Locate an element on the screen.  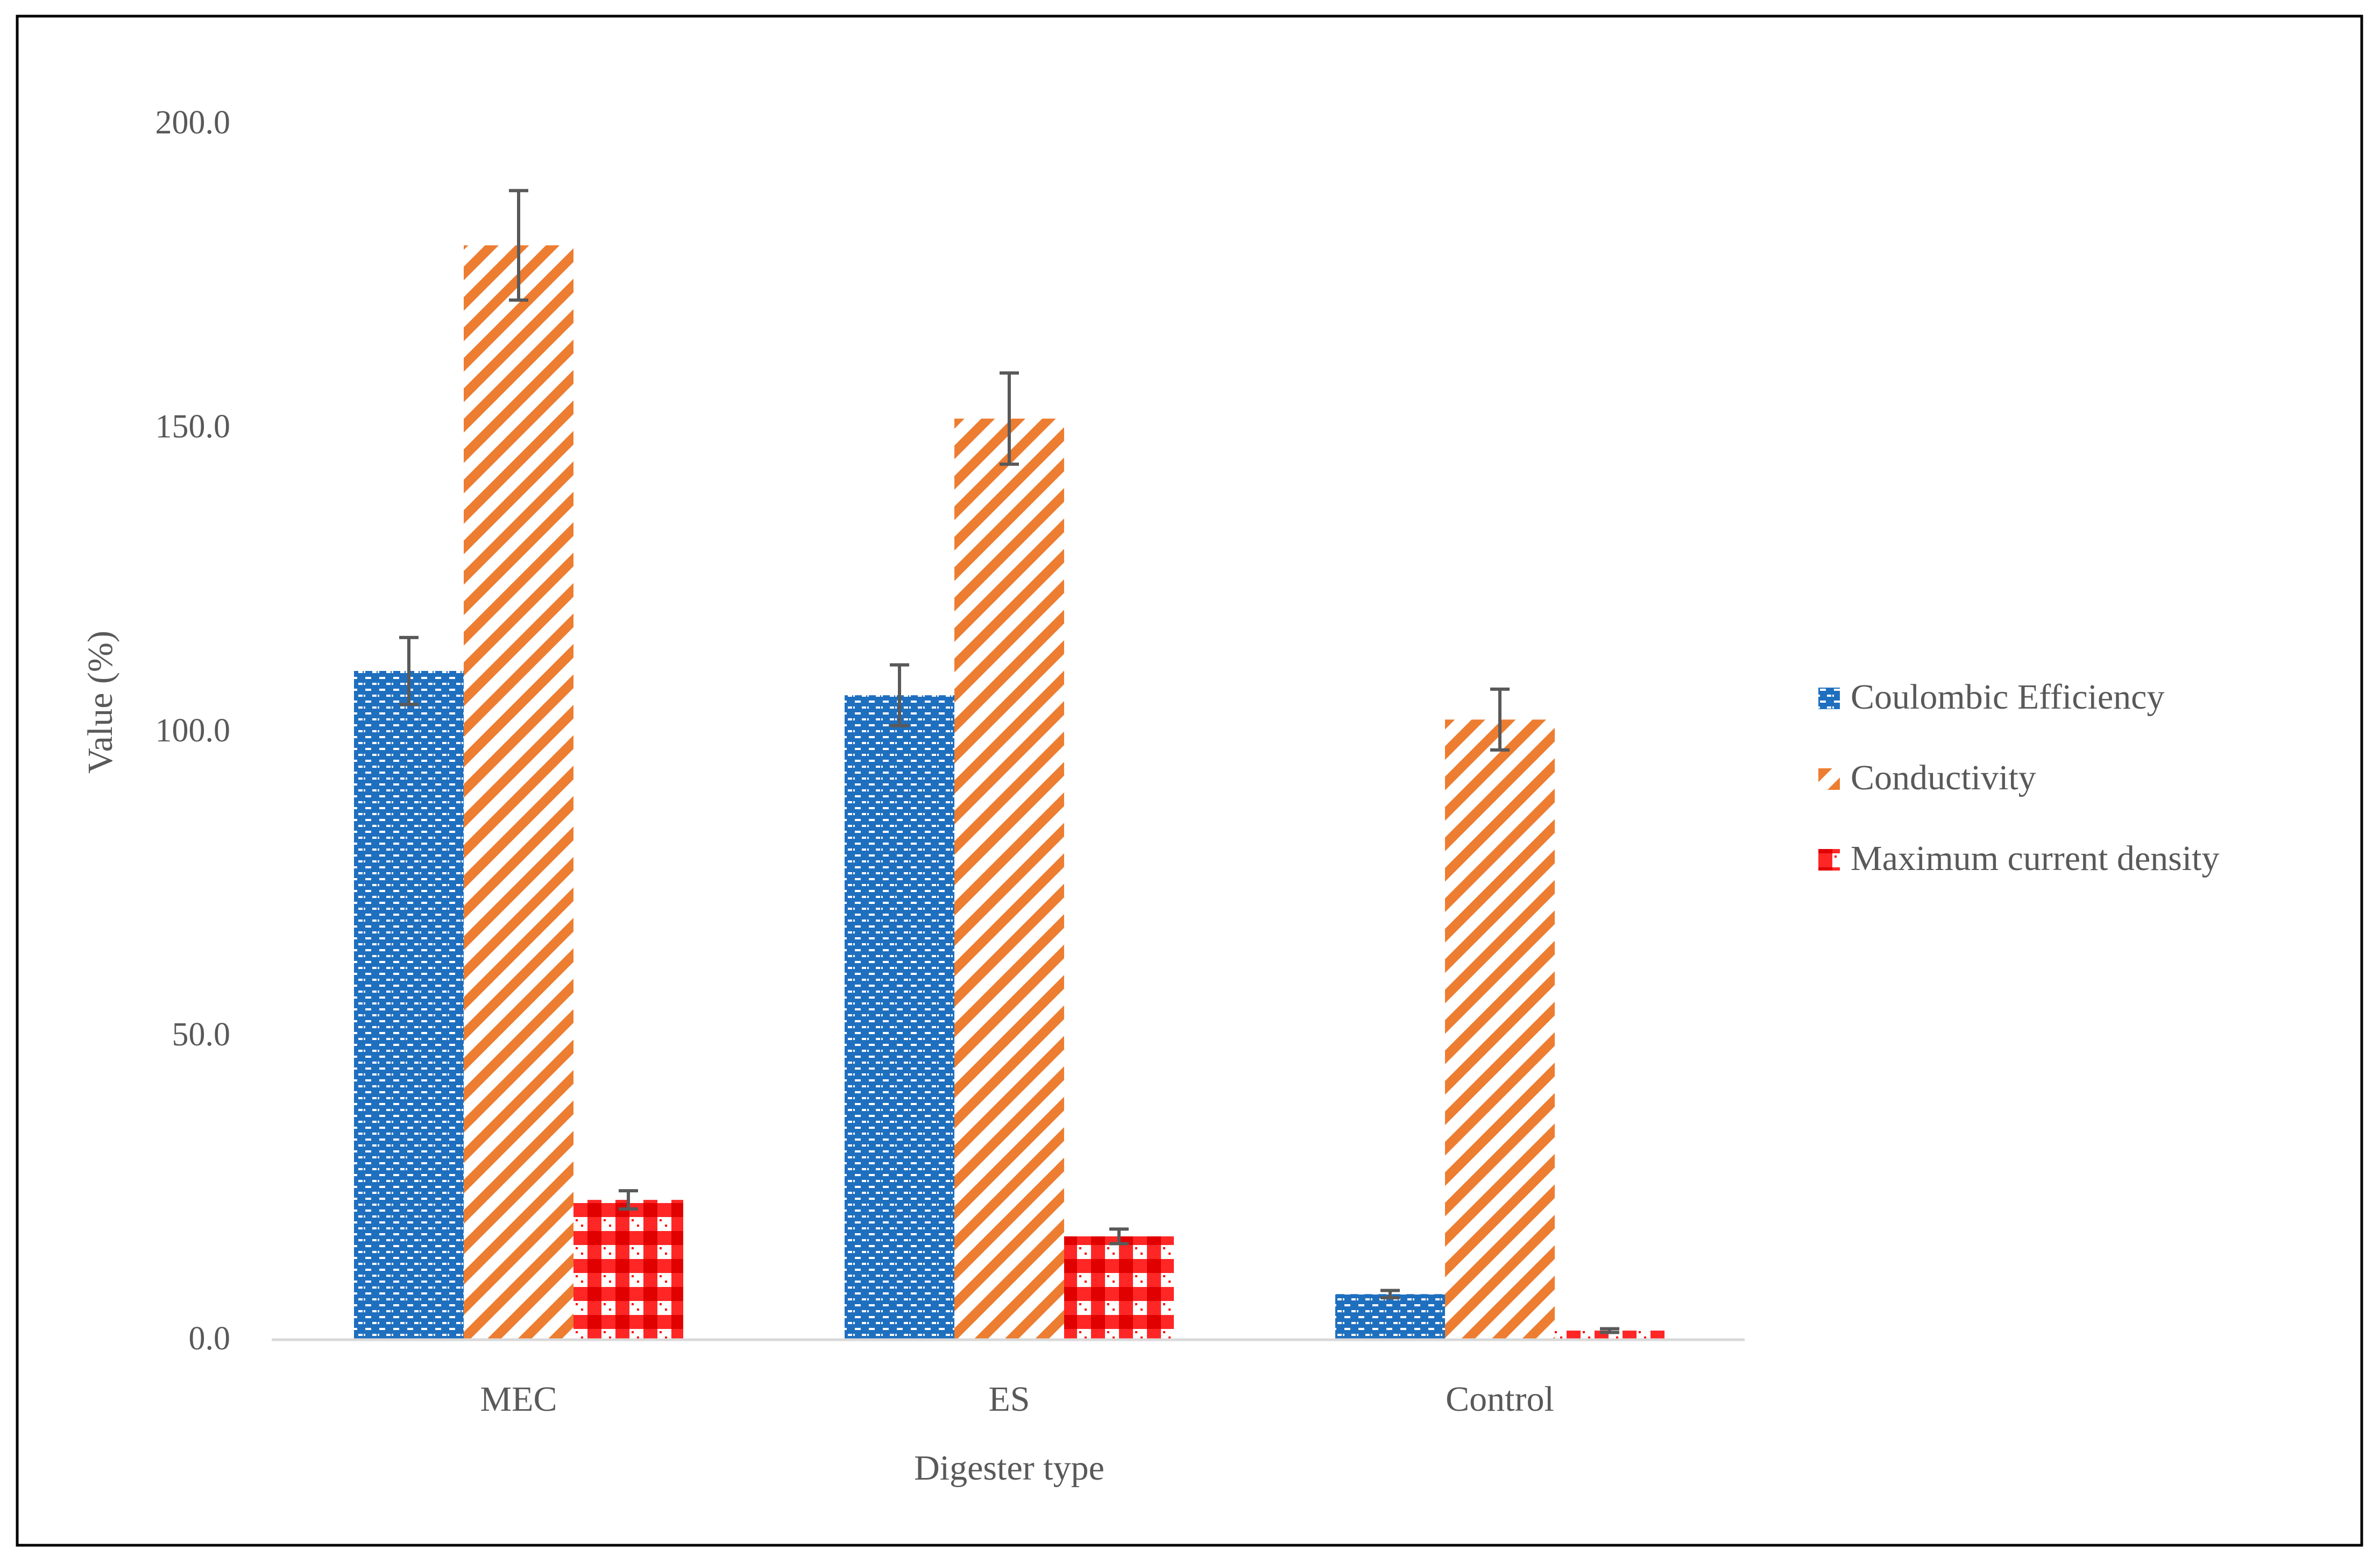
error-bar-mec-conductivity is located at coordinates (518, 245).